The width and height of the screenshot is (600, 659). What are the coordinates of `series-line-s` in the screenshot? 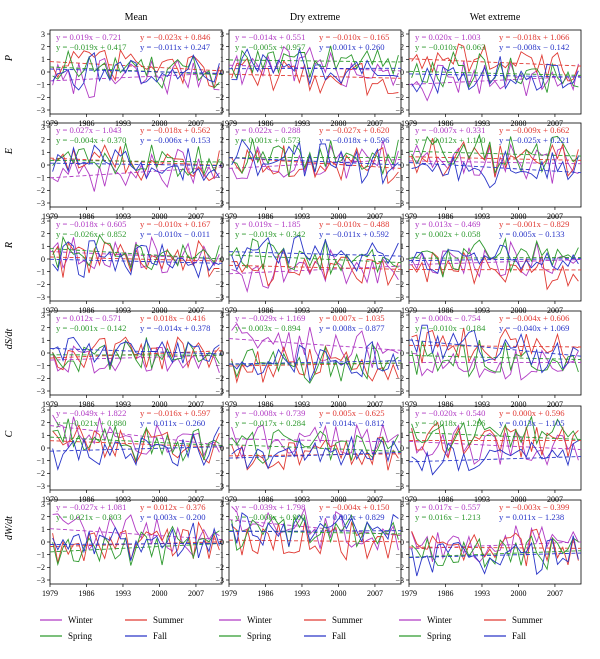 It's located at (136, 163).